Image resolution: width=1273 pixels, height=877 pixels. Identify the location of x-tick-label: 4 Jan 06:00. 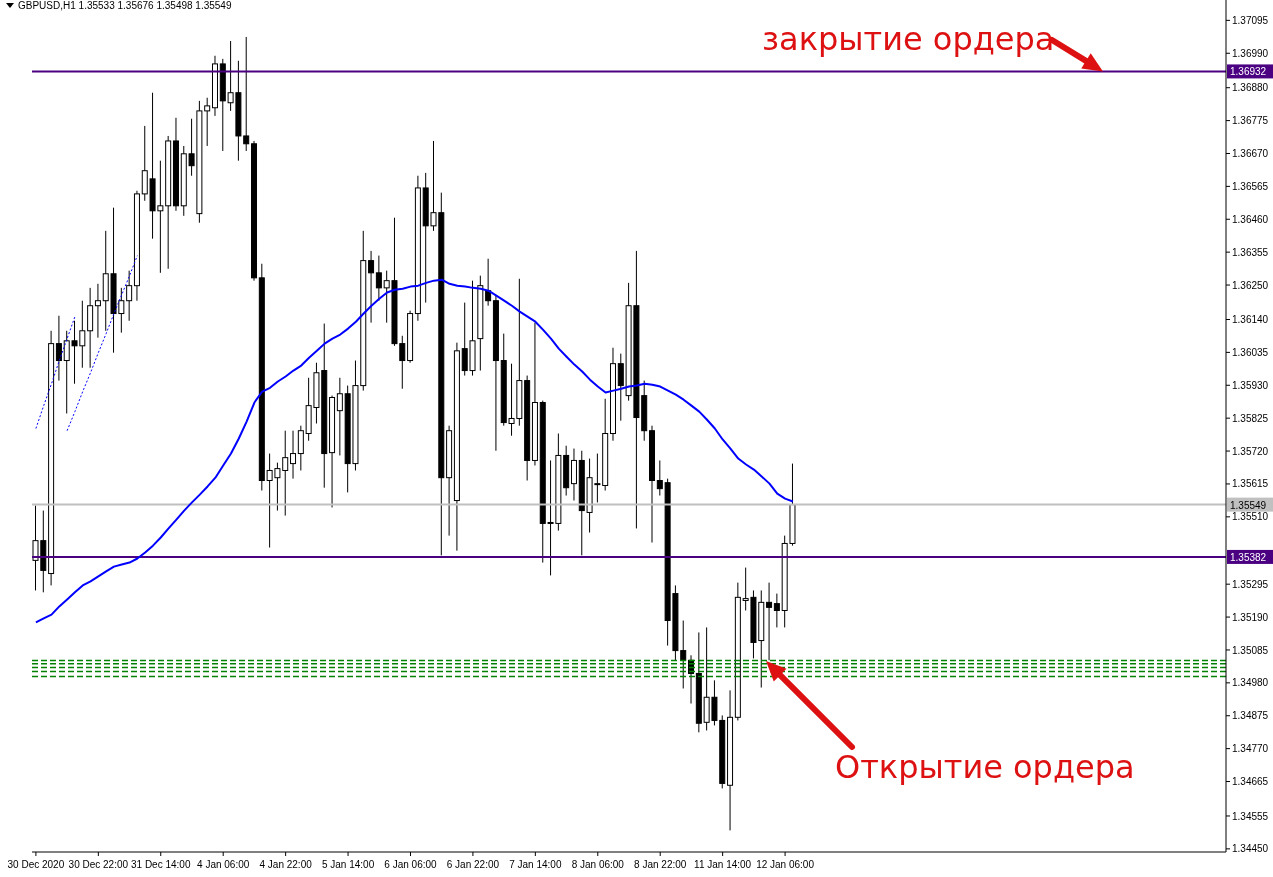
(223, 864).